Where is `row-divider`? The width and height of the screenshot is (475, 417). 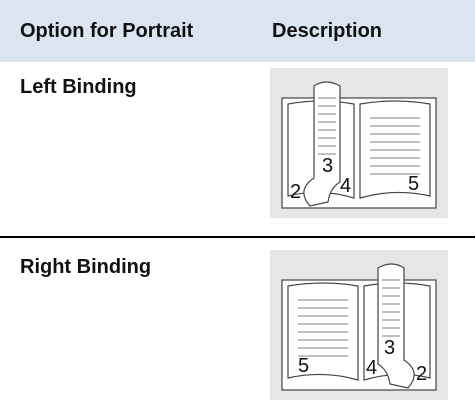 row-divider is located at coordinates (237, 237).